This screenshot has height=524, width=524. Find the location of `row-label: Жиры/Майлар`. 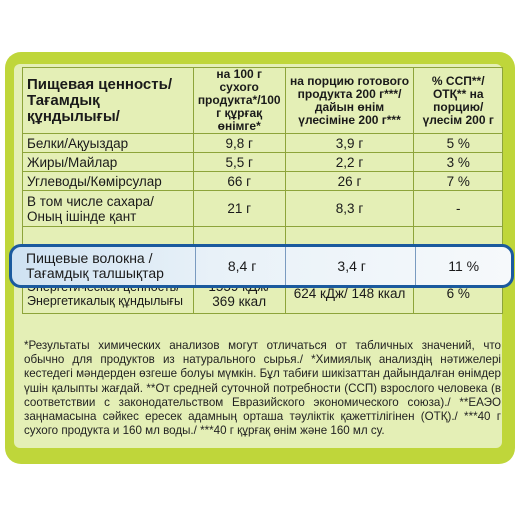

row-label: Жиры/Майлар is located at coordinates (108, 162).